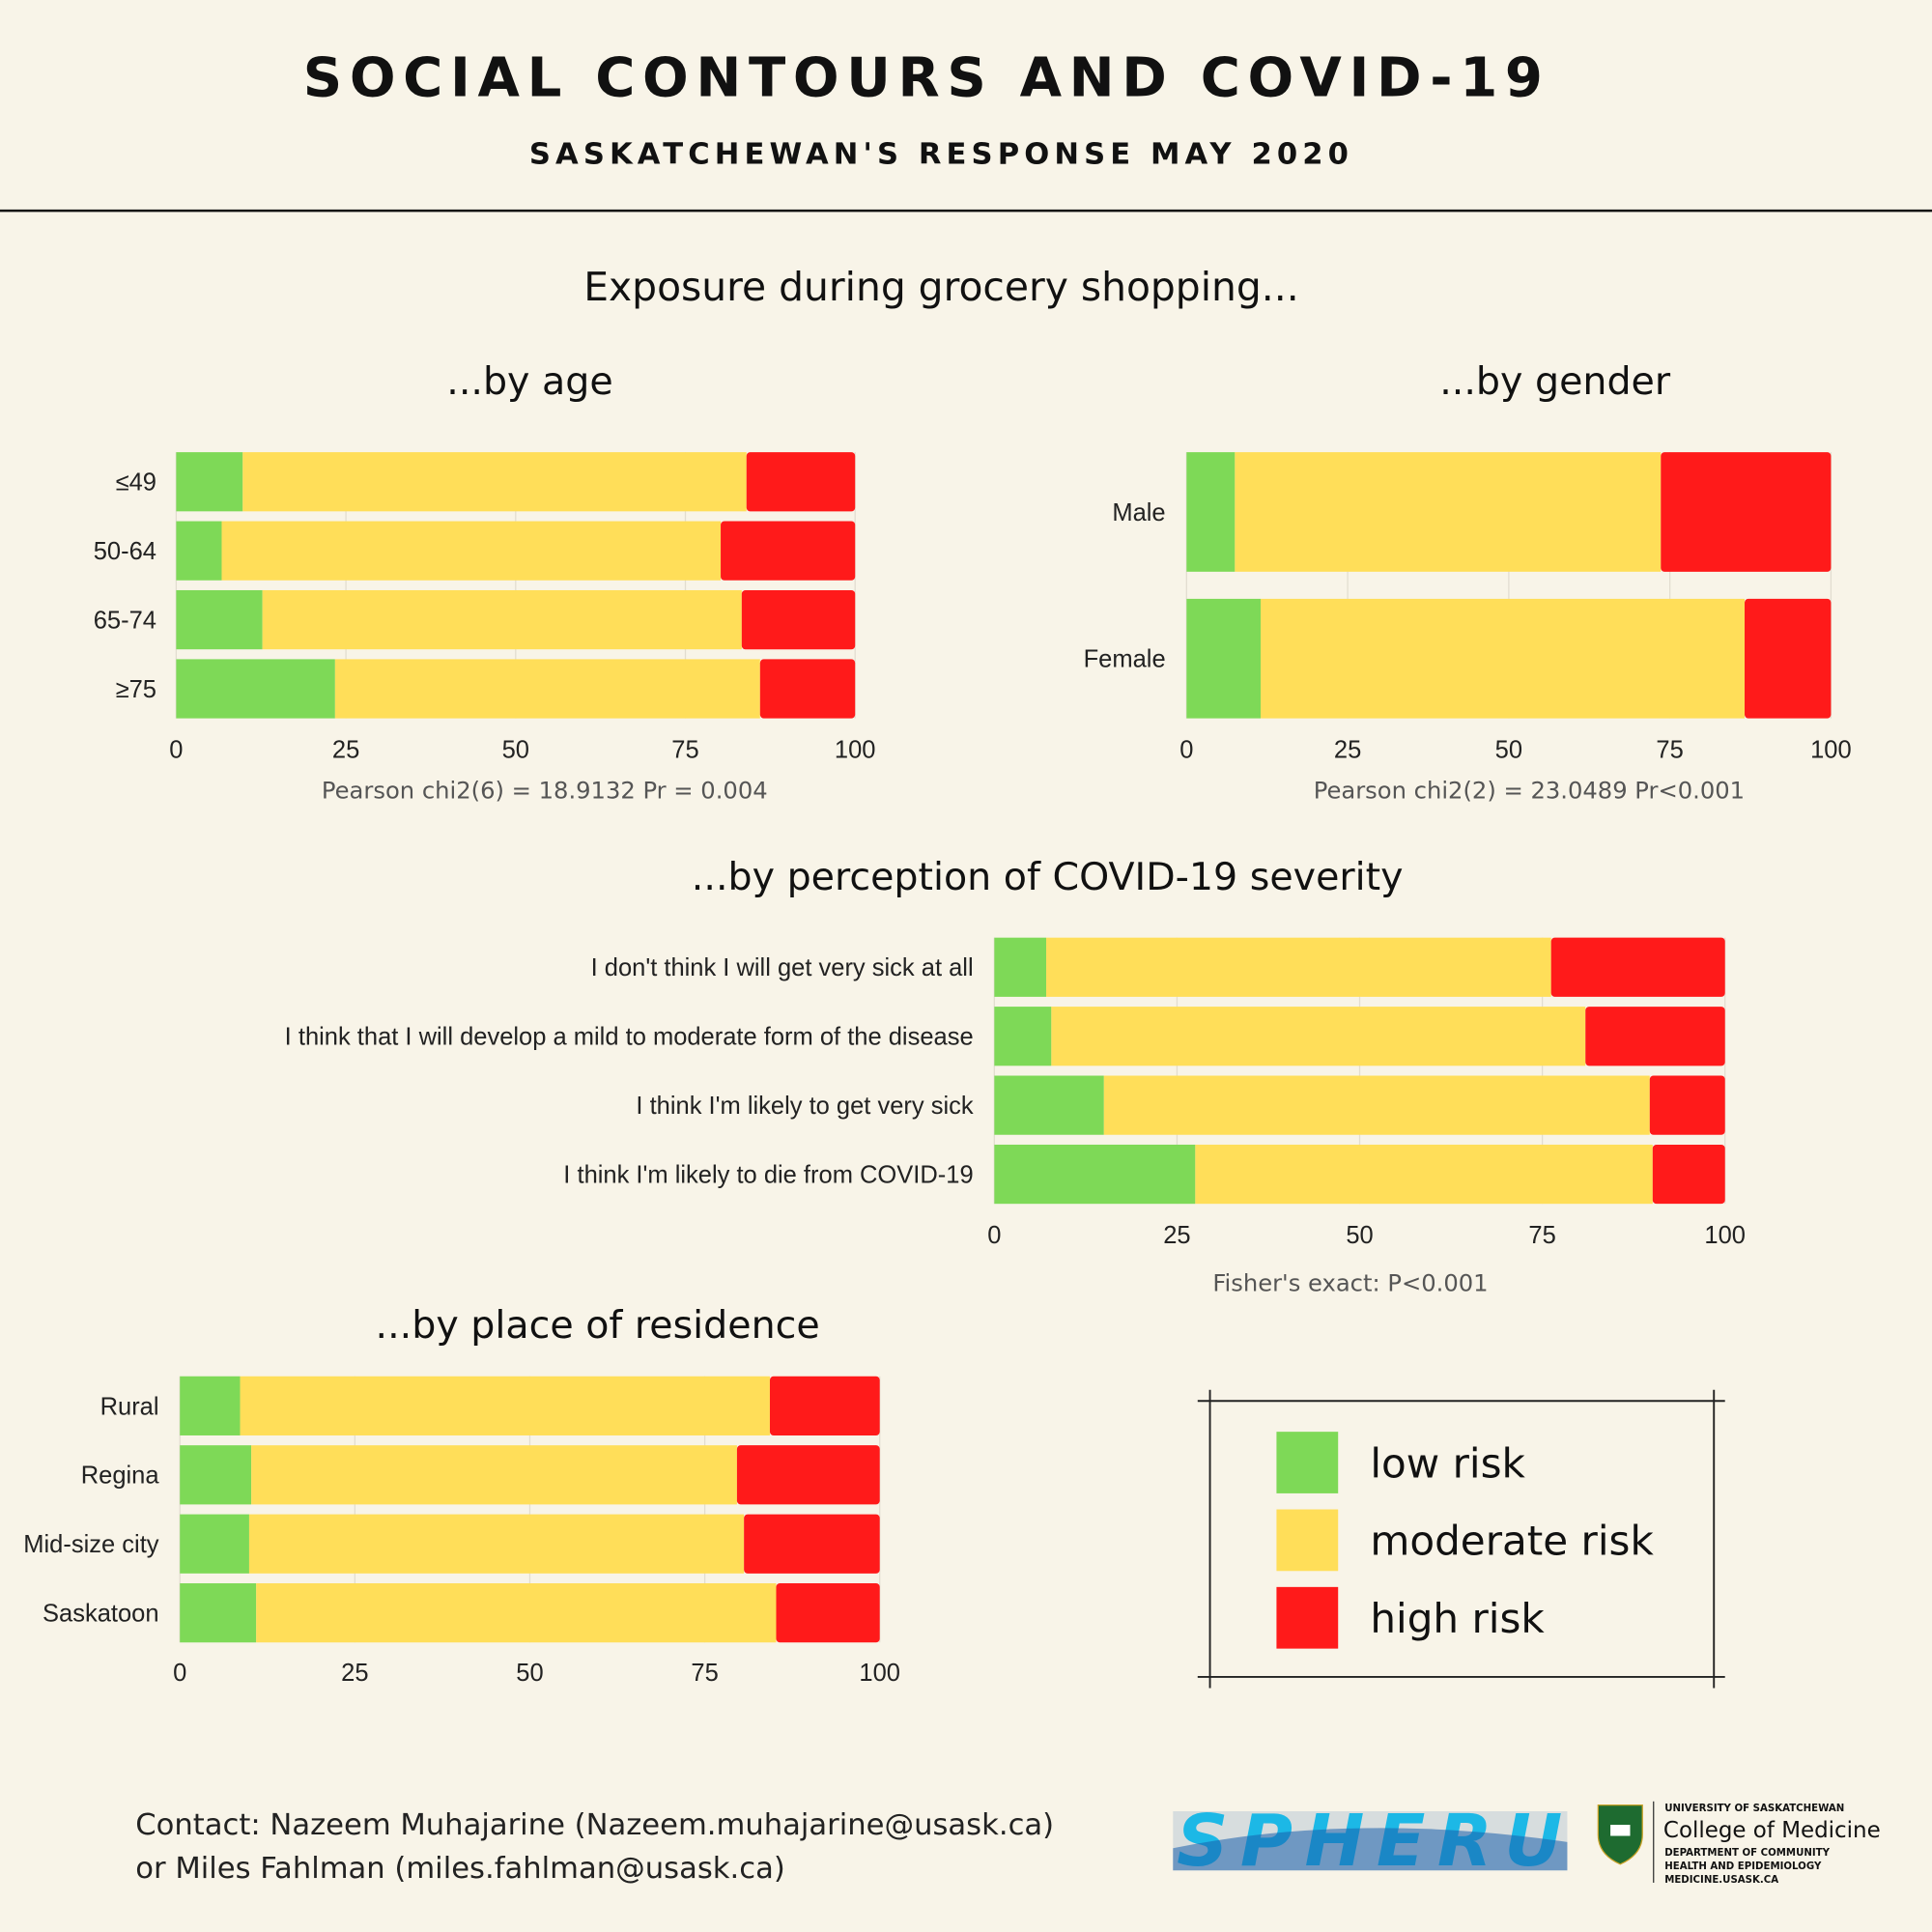  What do you see at coordinates (1125, 659) in the screenshot?
I see `category-label: Female` at bounding box center [1125, 659].